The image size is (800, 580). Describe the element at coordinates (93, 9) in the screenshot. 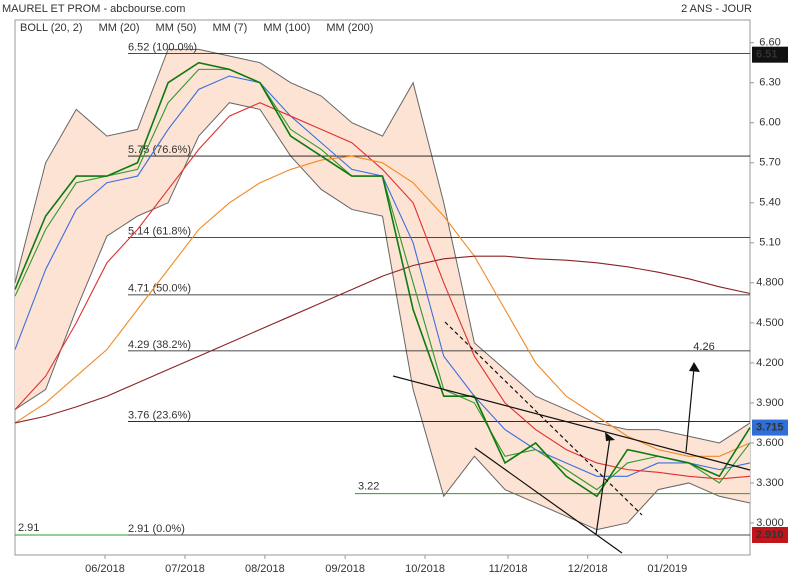

I see `chart-title: MAUREL ET PROM - abcbourse.com` at that location.